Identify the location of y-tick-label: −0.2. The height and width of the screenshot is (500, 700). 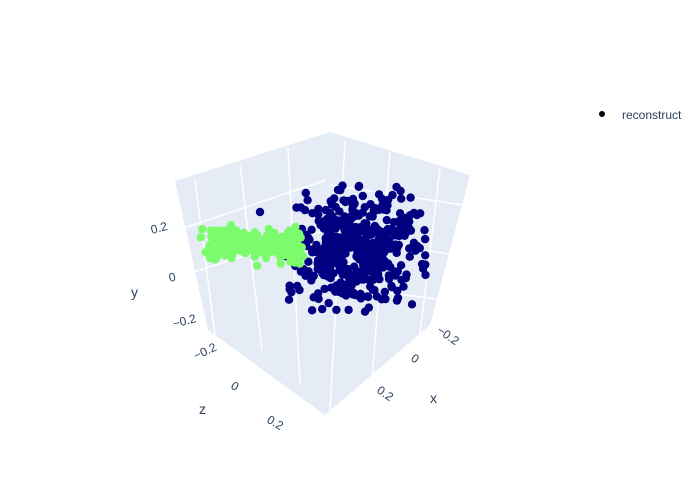
(184, 321).